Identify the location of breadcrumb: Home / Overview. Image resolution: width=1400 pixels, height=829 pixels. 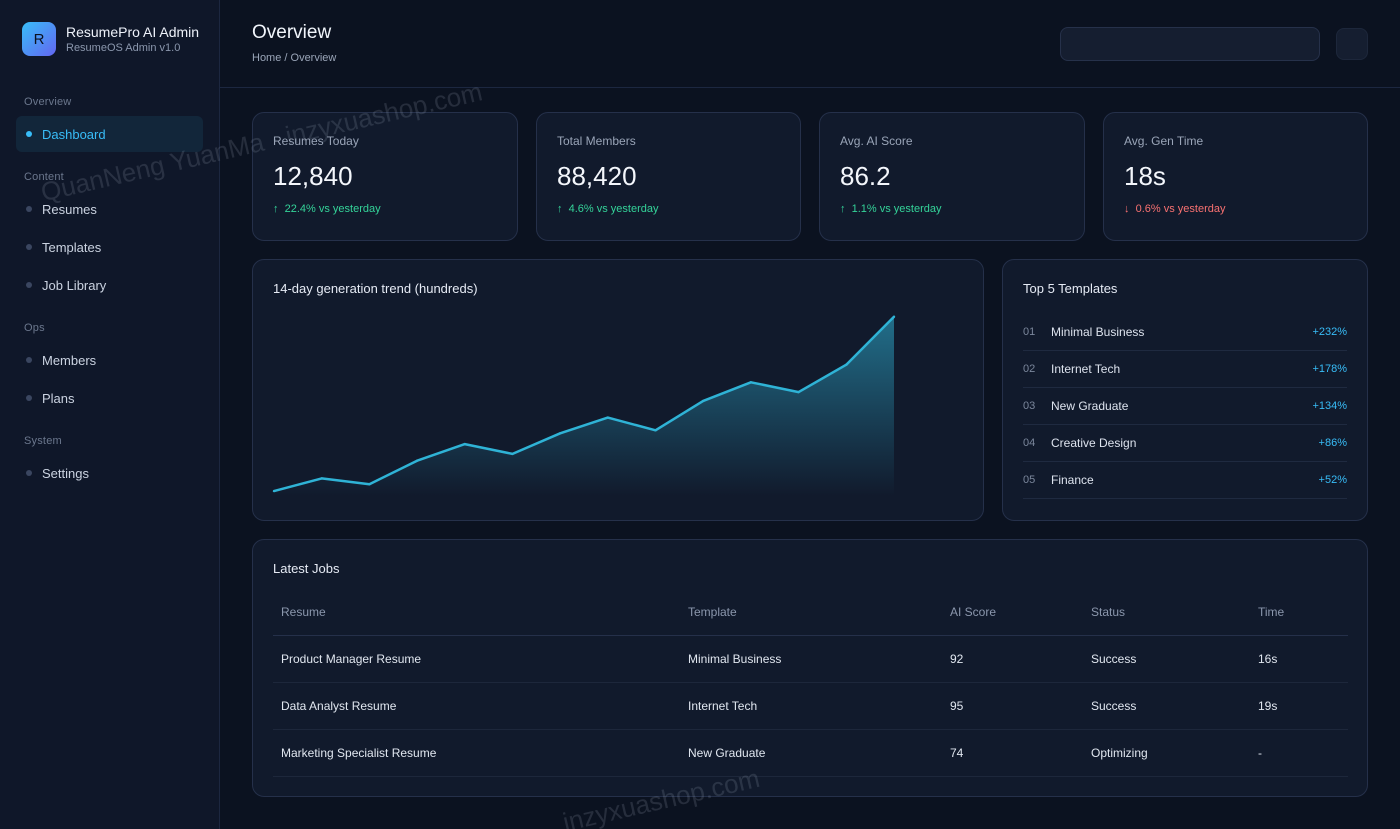
(294, 58).